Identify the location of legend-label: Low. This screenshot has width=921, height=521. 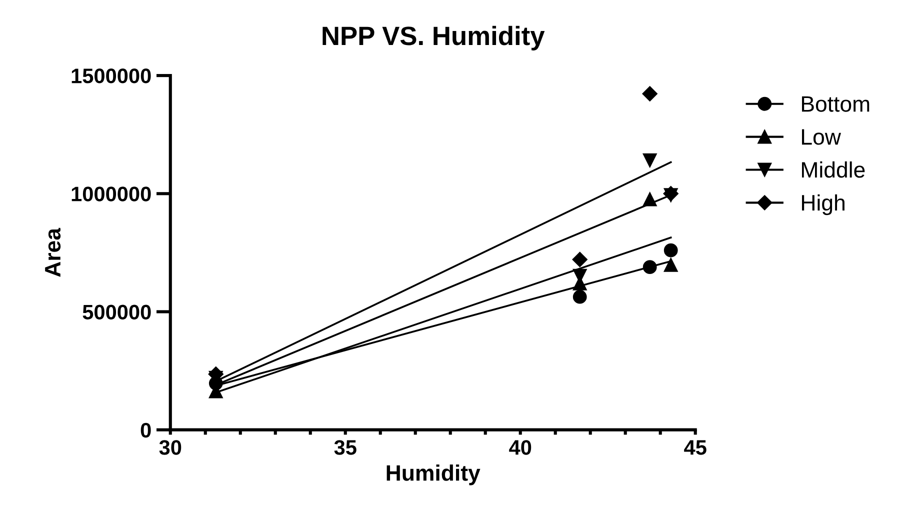
(822, 137).